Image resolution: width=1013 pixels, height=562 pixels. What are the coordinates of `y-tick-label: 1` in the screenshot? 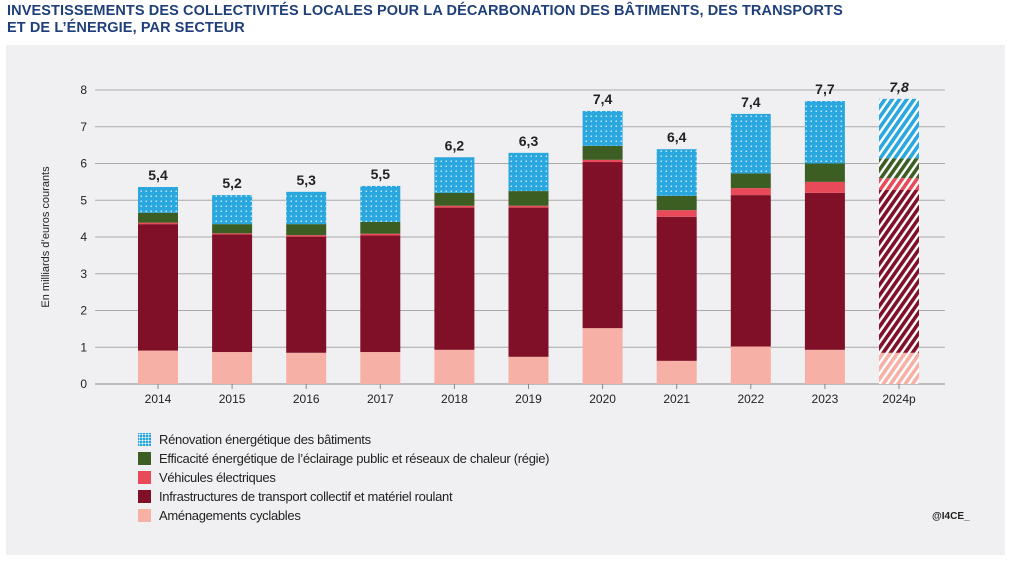 It's located at (83, 347).